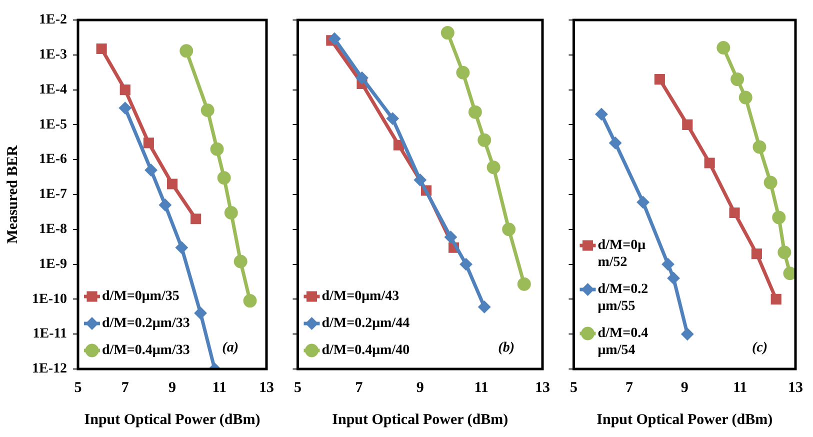  What do you see at coordinates (623, 298) in the screenshot?
I see `legend-label: d/M=0.2μm/55` at bounding box center [623, 298].